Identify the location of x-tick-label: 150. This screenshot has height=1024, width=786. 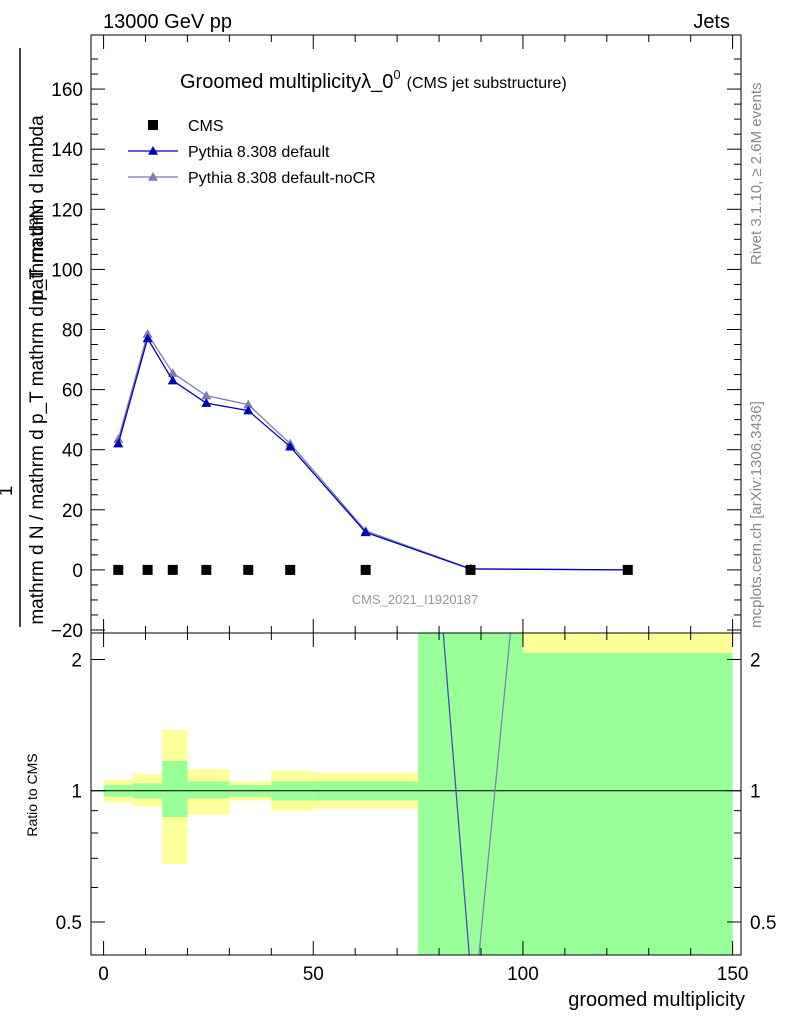
(733, 974).